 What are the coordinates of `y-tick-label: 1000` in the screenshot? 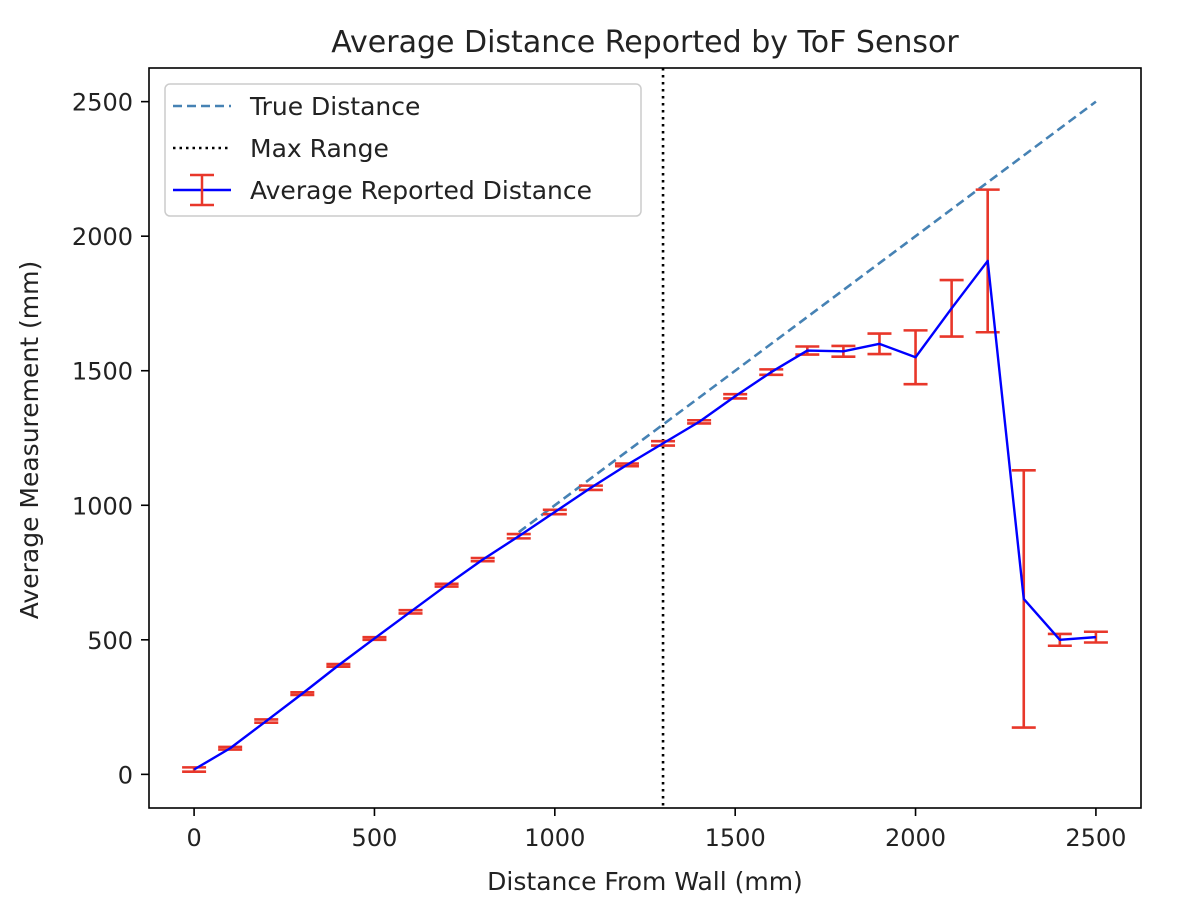 It's located at (102, 506).